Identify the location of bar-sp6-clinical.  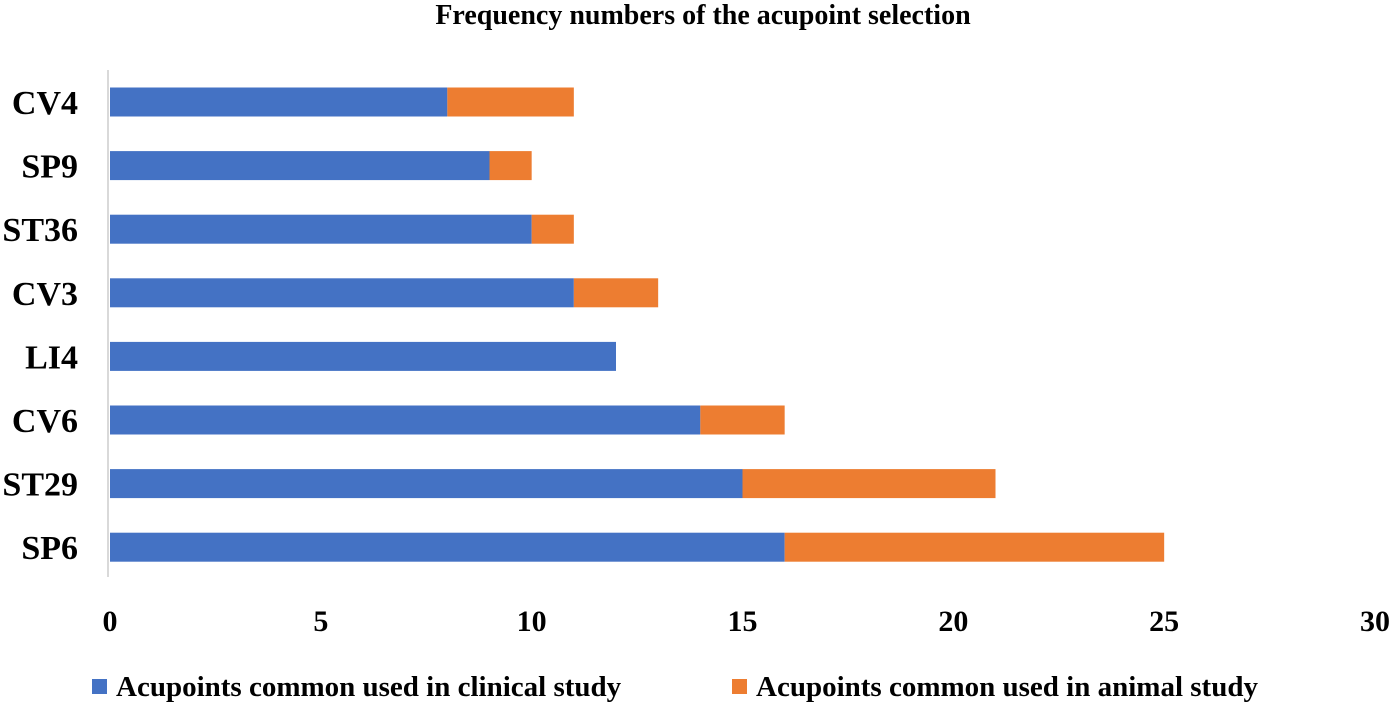
(447, 547).